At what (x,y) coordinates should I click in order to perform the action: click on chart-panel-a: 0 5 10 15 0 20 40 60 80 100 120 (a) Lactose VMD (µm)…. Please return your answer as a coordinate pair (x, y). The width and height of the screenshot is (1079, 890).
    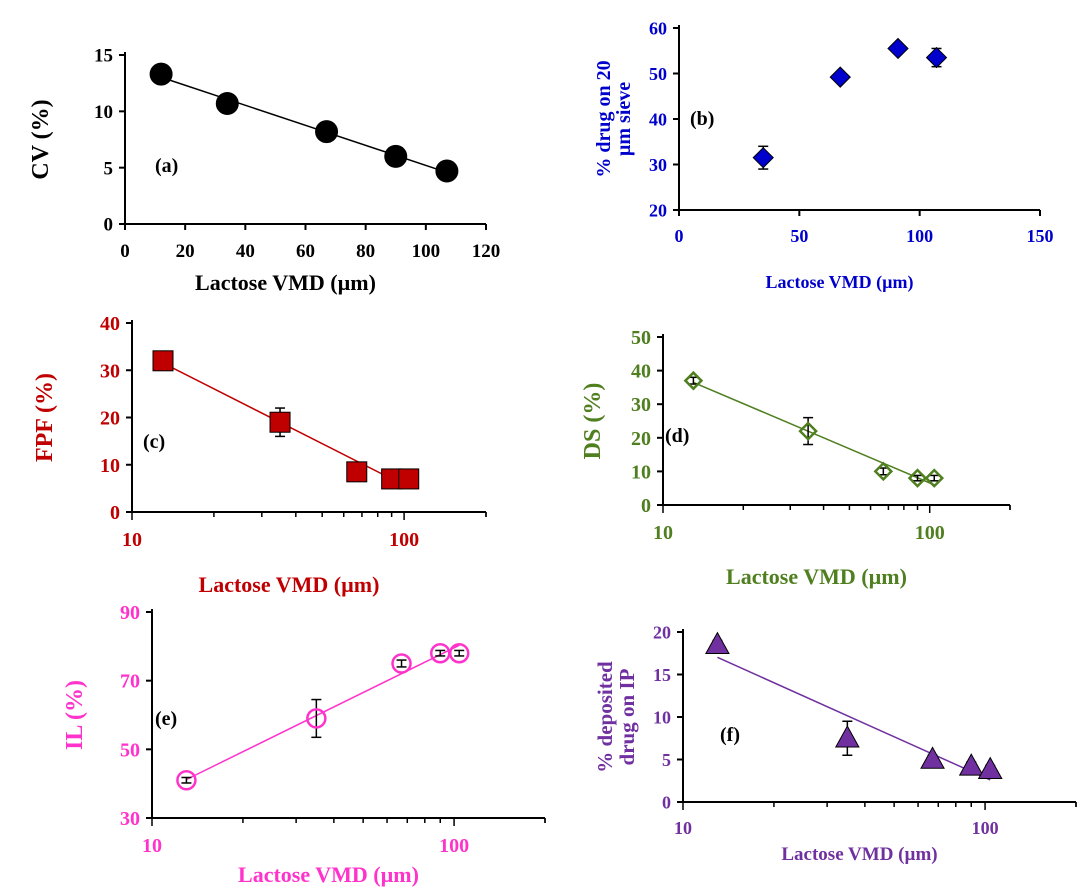
    Looking at the image, I should click on (264, 170).